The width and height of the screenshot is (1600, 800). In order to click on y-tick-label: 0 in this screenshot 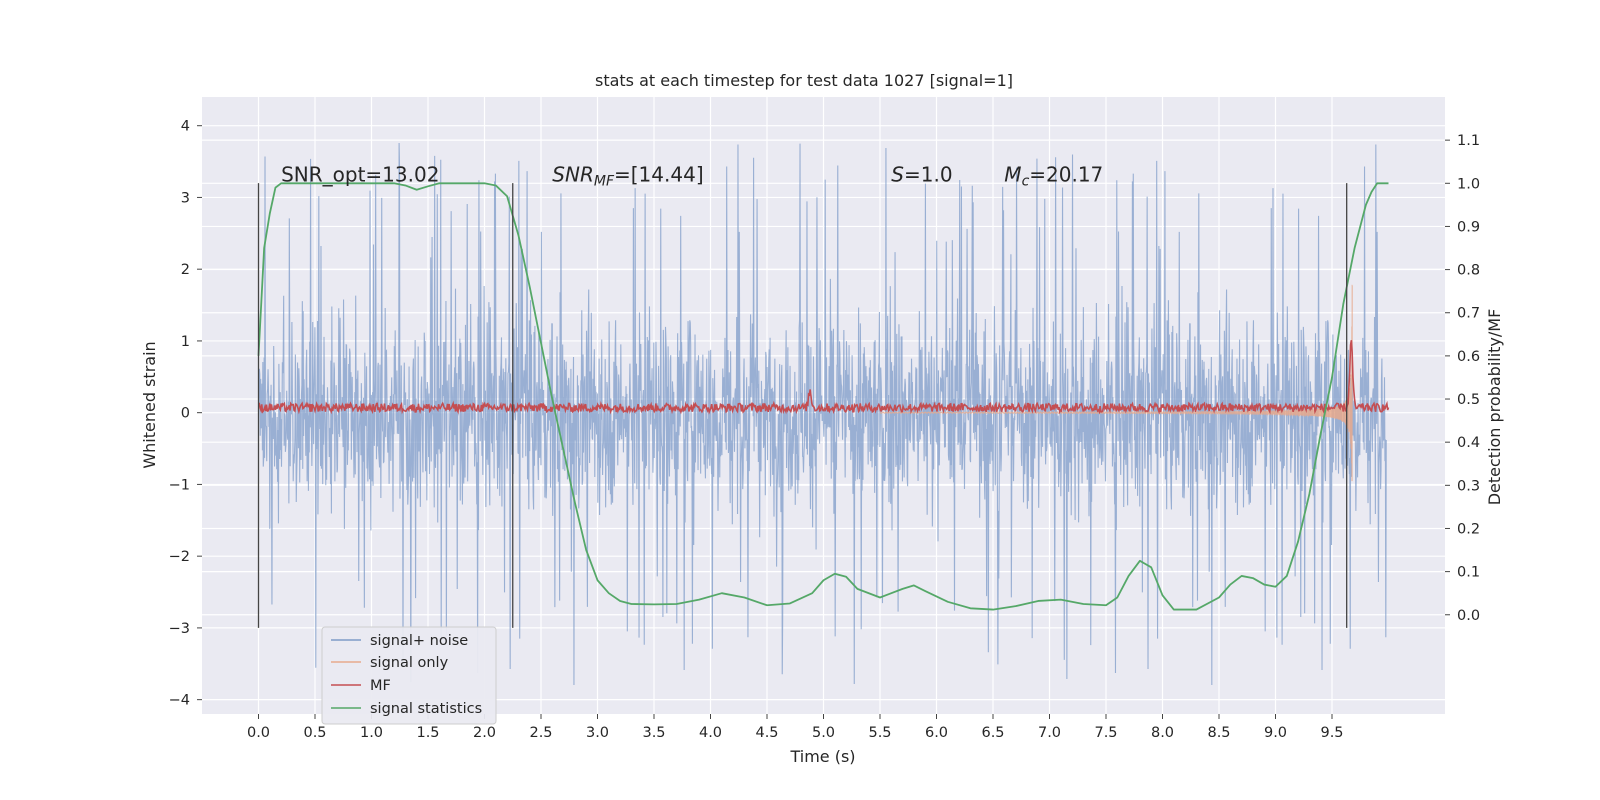, I will do `click(185, 414)`.